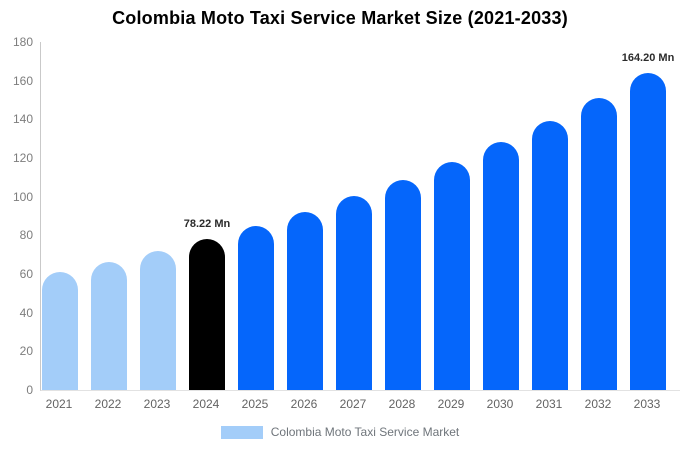  What do you see at coordinates (500, 404) in the screenshot?
I see `x-tick-label-2030: 2030` at bounding box center [500, 404].